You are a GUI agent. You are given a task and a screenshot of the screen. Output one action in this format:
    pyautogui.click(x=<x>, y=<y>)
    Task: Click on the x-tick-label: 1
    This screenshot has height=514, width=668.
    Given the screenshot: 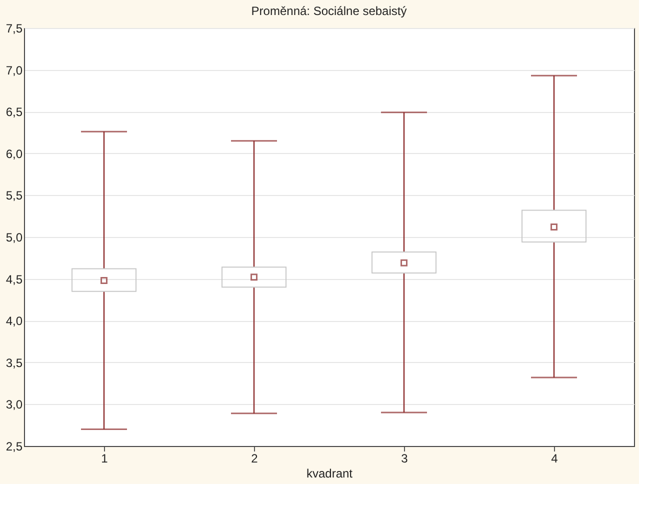 What is the action you would take?
    pyautogui.click(x=104, y=459)
    